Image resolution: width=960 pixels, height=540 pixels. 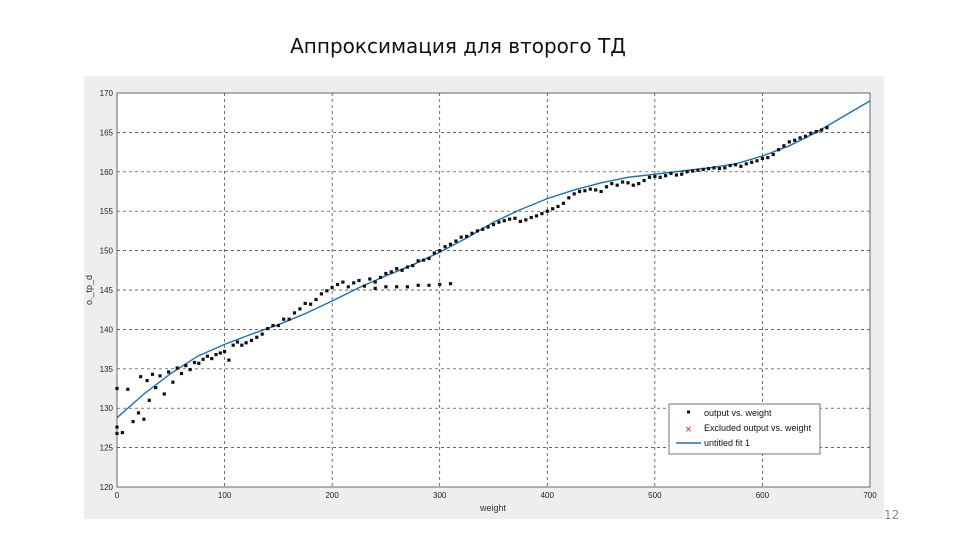 I want to click on y-tick-label: 155, so click(x=107, y=211).